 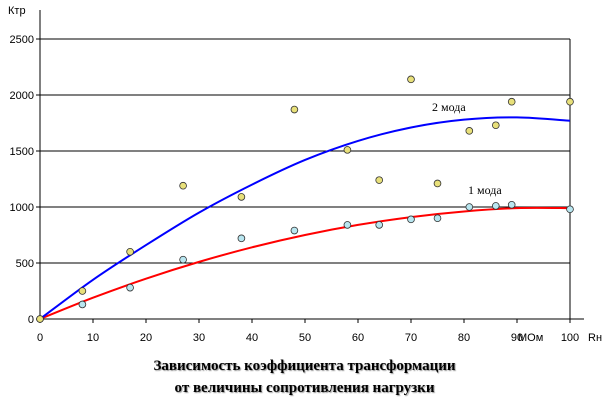 What do you see at coordinates (411, 338) in the screenshot?
I see `x-tick-label: 70` at bounding box center [411, 338].